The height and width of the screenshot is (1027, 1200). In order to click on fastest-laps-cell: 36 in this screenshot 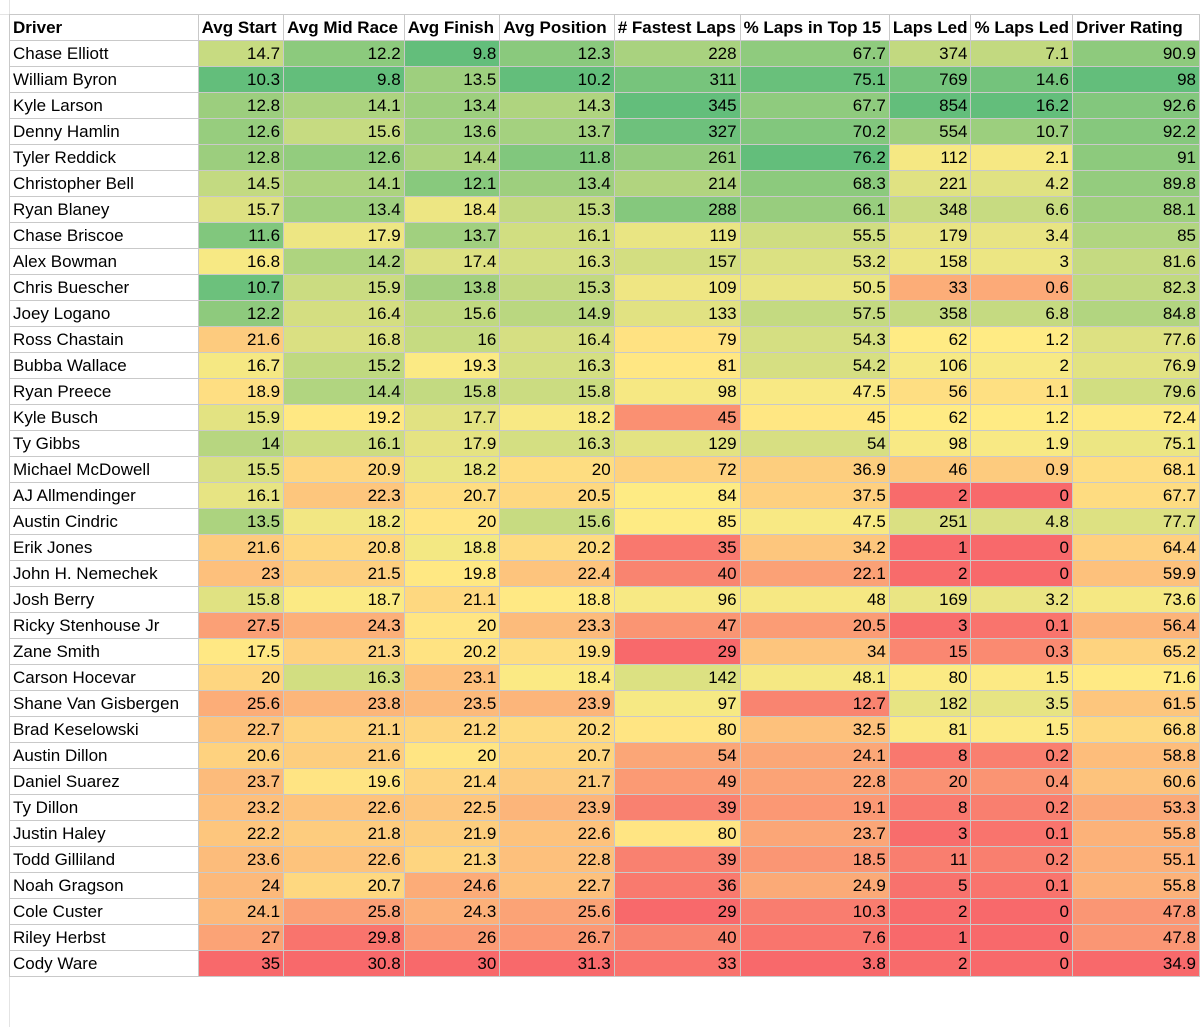, I will do `click(677, 885)`.